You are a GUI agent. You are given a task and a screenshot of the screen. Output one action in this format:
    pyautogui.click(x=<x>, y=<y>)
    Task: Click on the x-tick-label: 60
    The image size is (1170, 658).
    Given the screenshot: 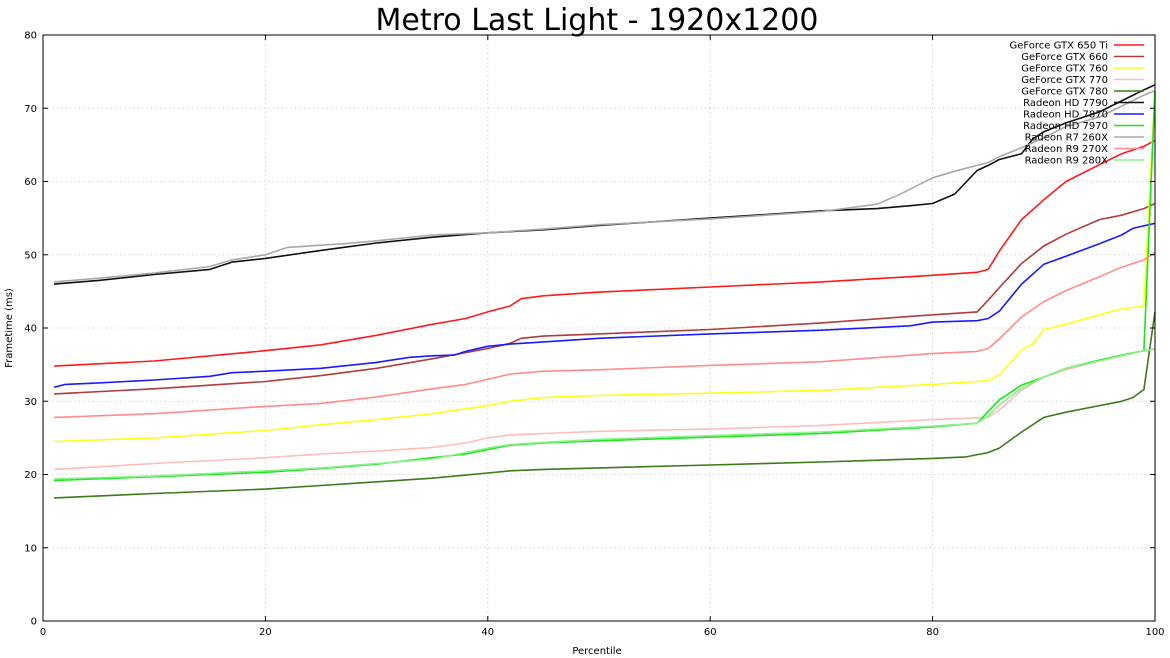 What is the action you would take?
    pyautogui.click(x=710, y=632)
    